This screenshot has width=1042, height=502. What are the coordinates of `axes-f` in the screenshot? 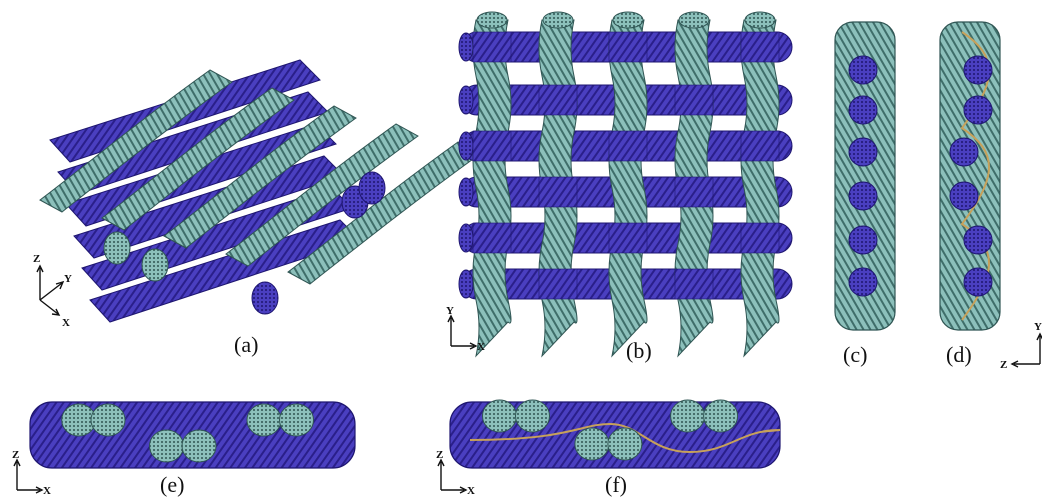 It's located at (452, 476).